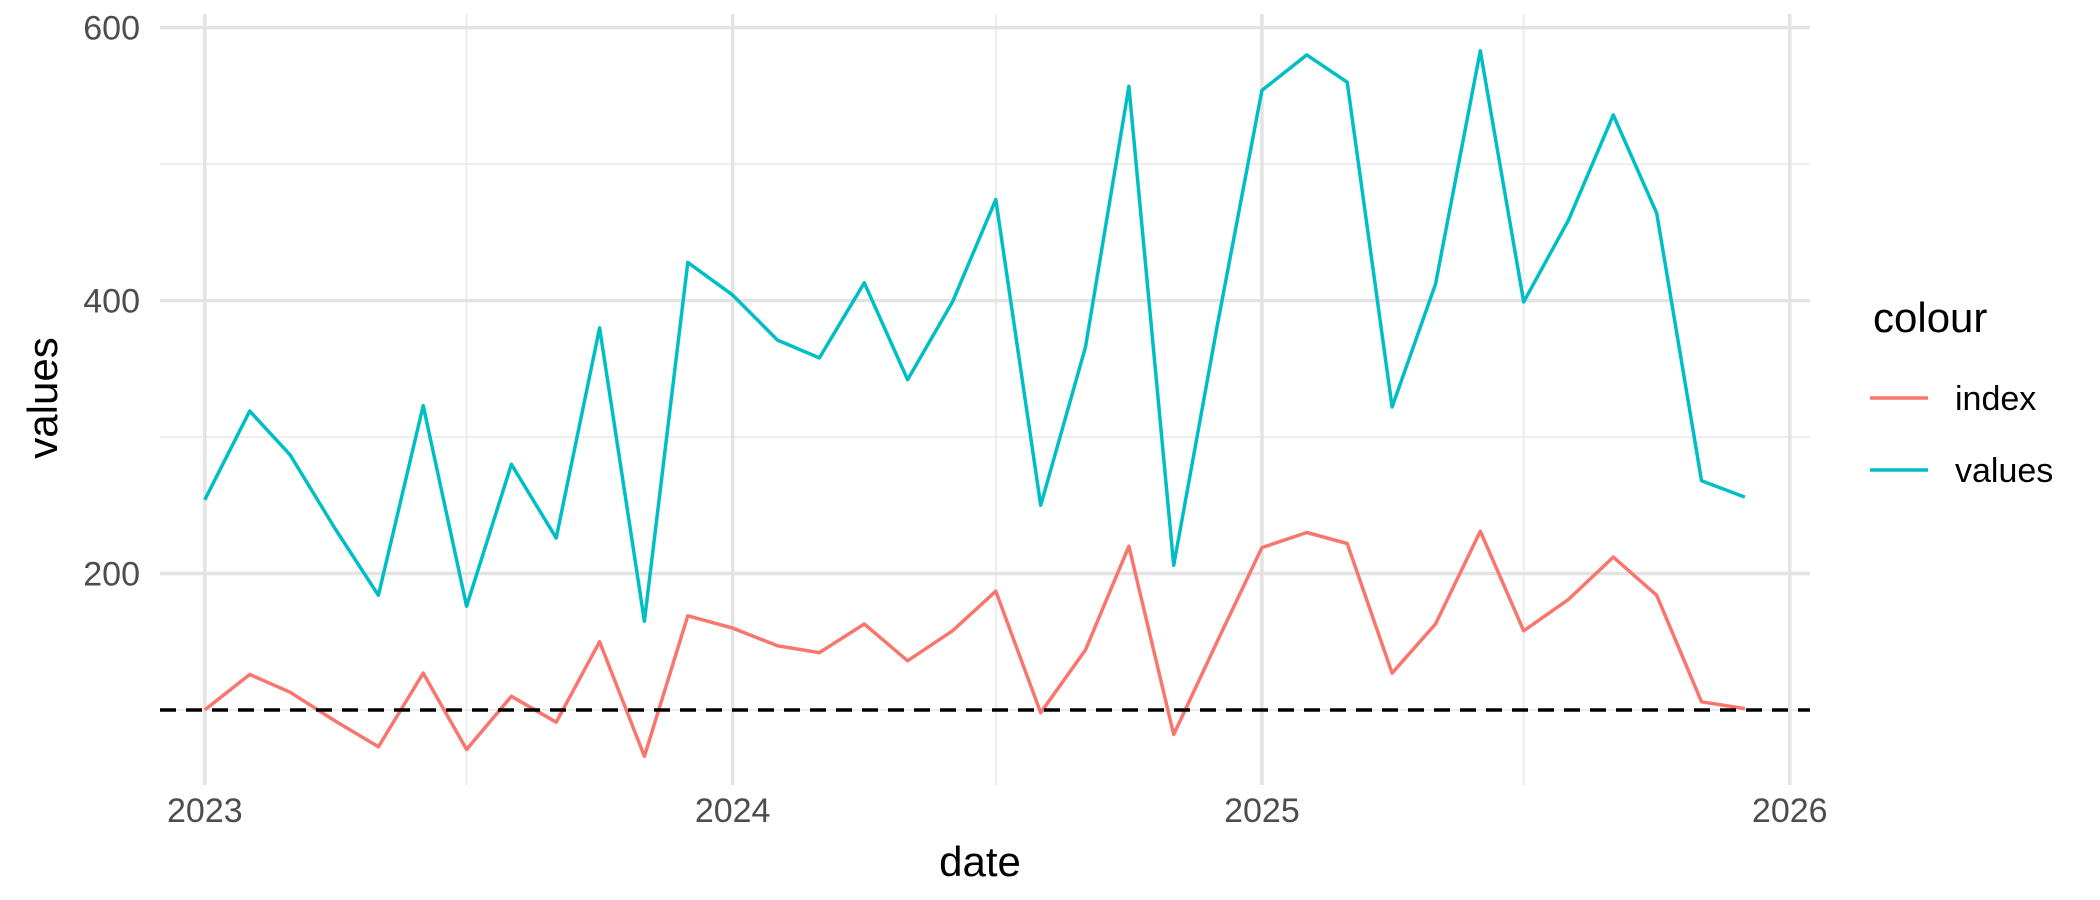 This screenshot has width=2100, height=900. What do you see at coordinates (733, 811) in the screenshot?
I see `x-tick-label: 2024` at bounding box center [733, 811].